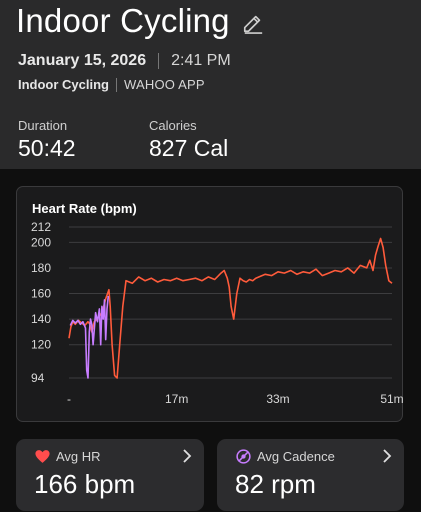 This screenshot has height=512, width=421. I want to click on title-row: Indoor Cycling, so click(140, 21).